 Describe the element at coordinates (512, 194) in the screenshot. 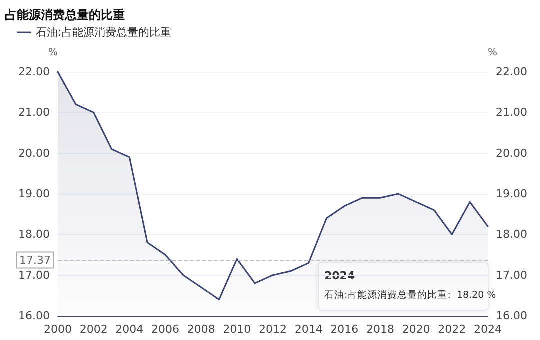

I see `y2-tick-label: 19.00` at that location.